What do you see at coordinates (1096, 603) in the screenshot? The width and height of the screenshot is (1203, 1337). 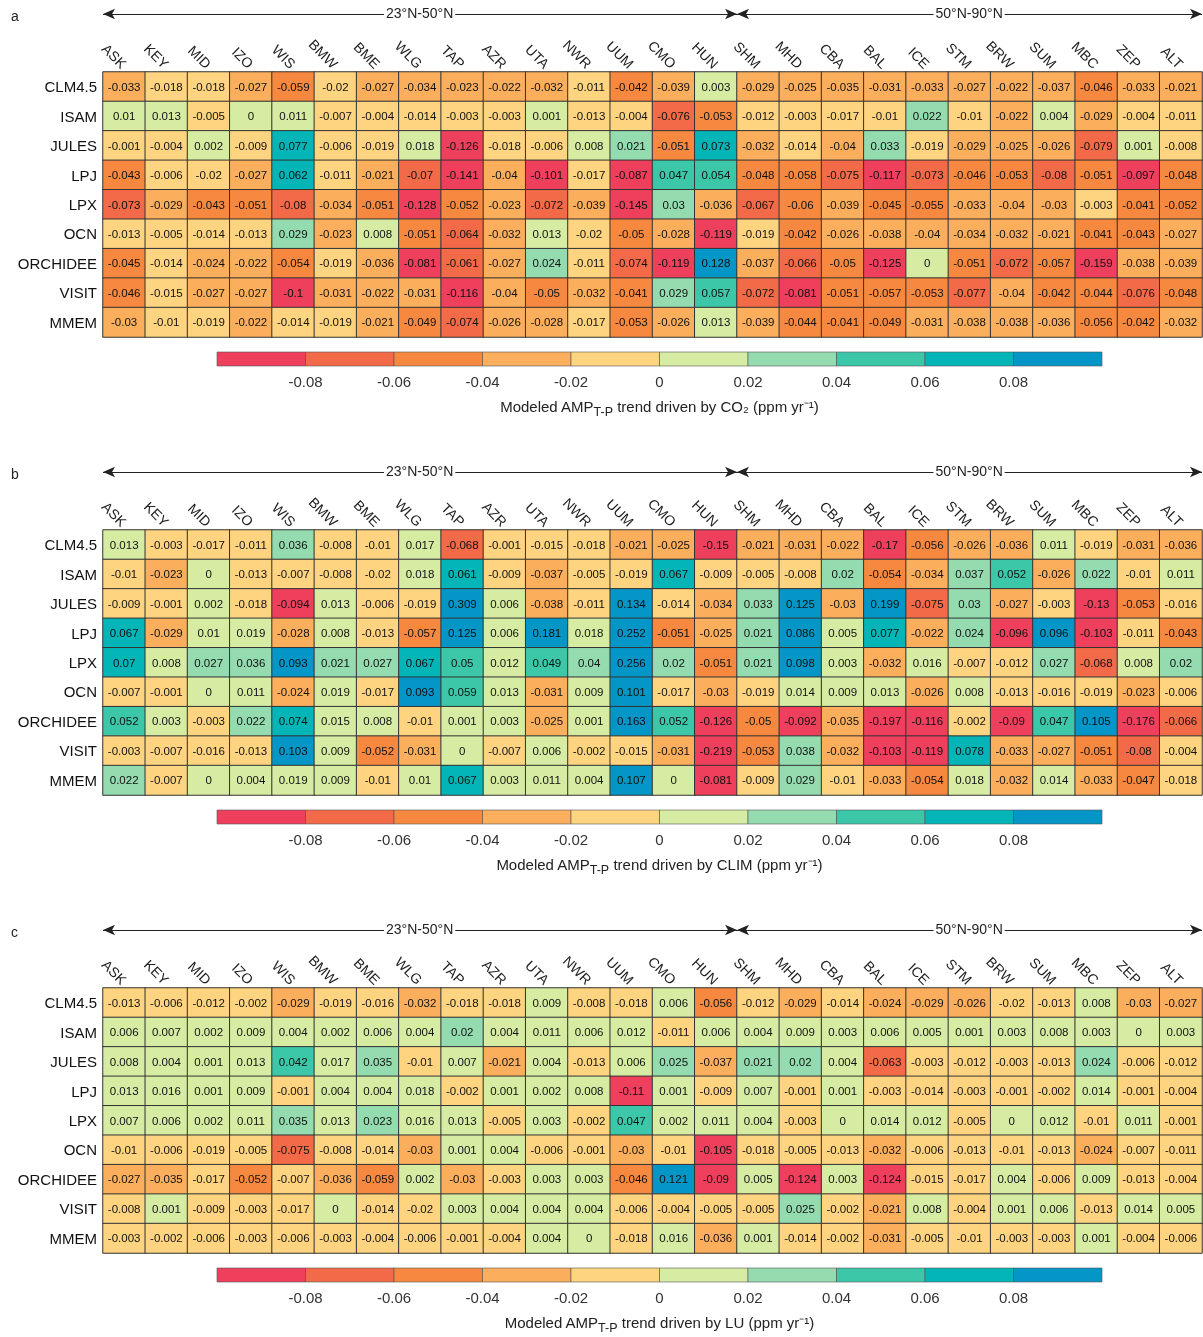 I see `data-label: -0.13` at bounding box center [1096, 603].